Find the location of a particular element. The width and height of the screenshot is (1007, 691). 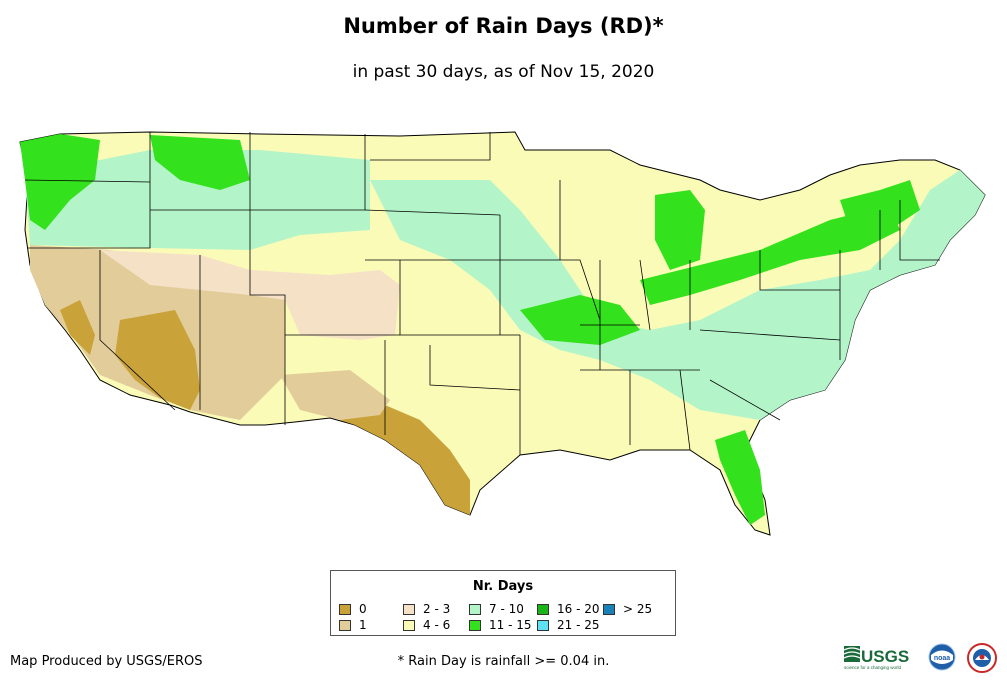

legend-item-1: 1 is located at coordinates (353, 625).